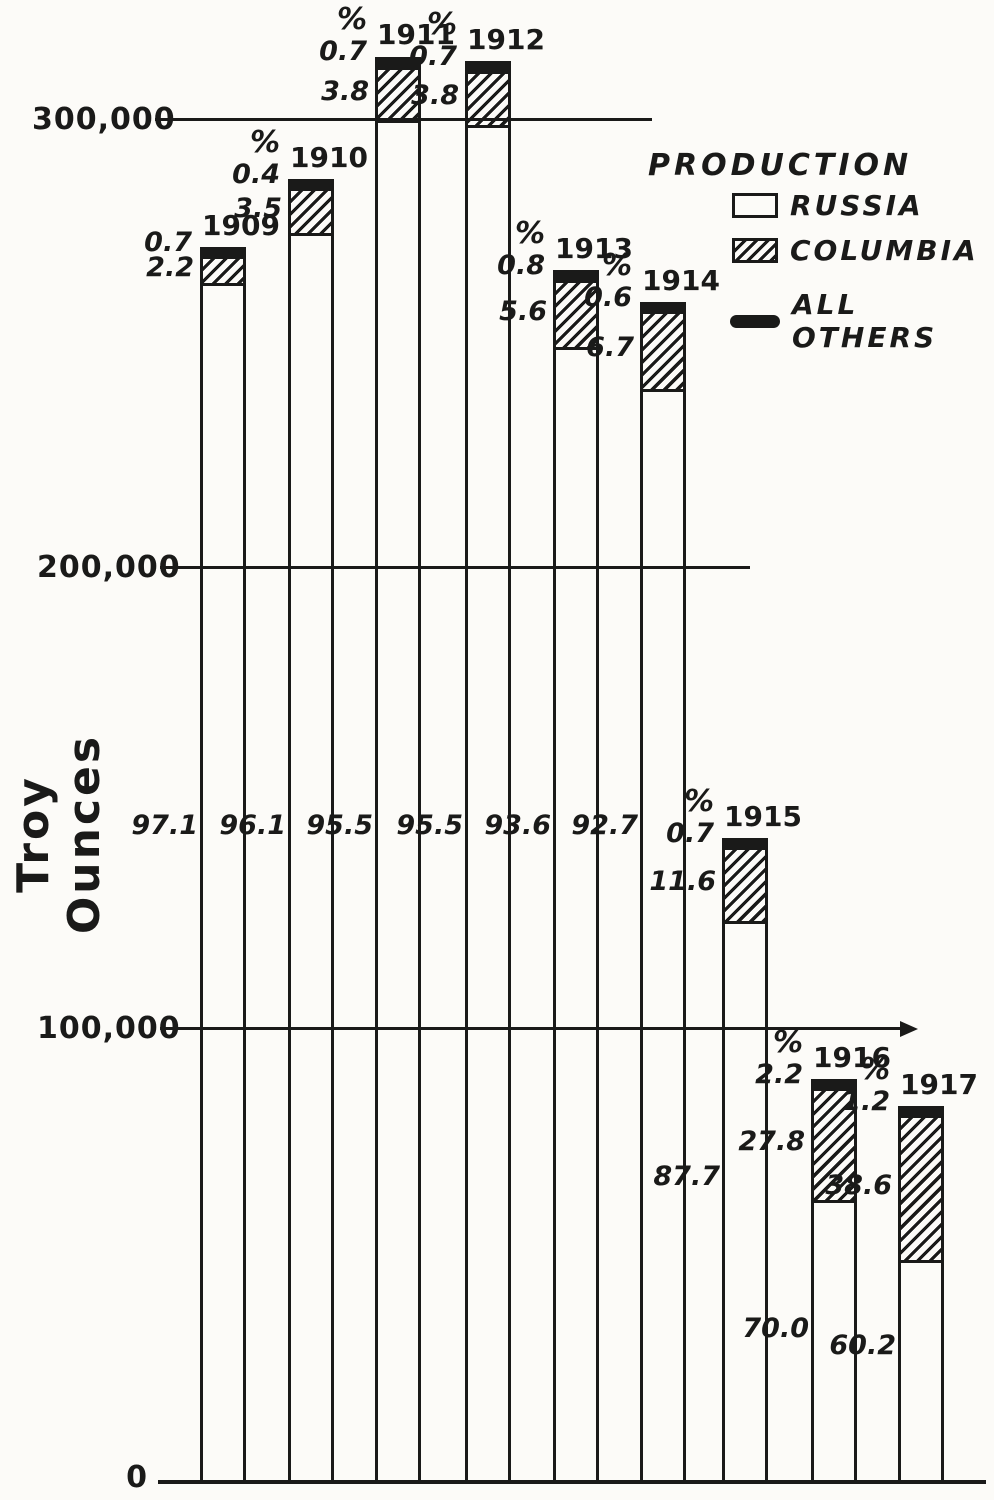 This screenshot has height=1500, width=994. What do you see at coordinates (223, 272) in the screenshot?
I see `bar-1909-columbia-segment` at bounding box center [223, 272].